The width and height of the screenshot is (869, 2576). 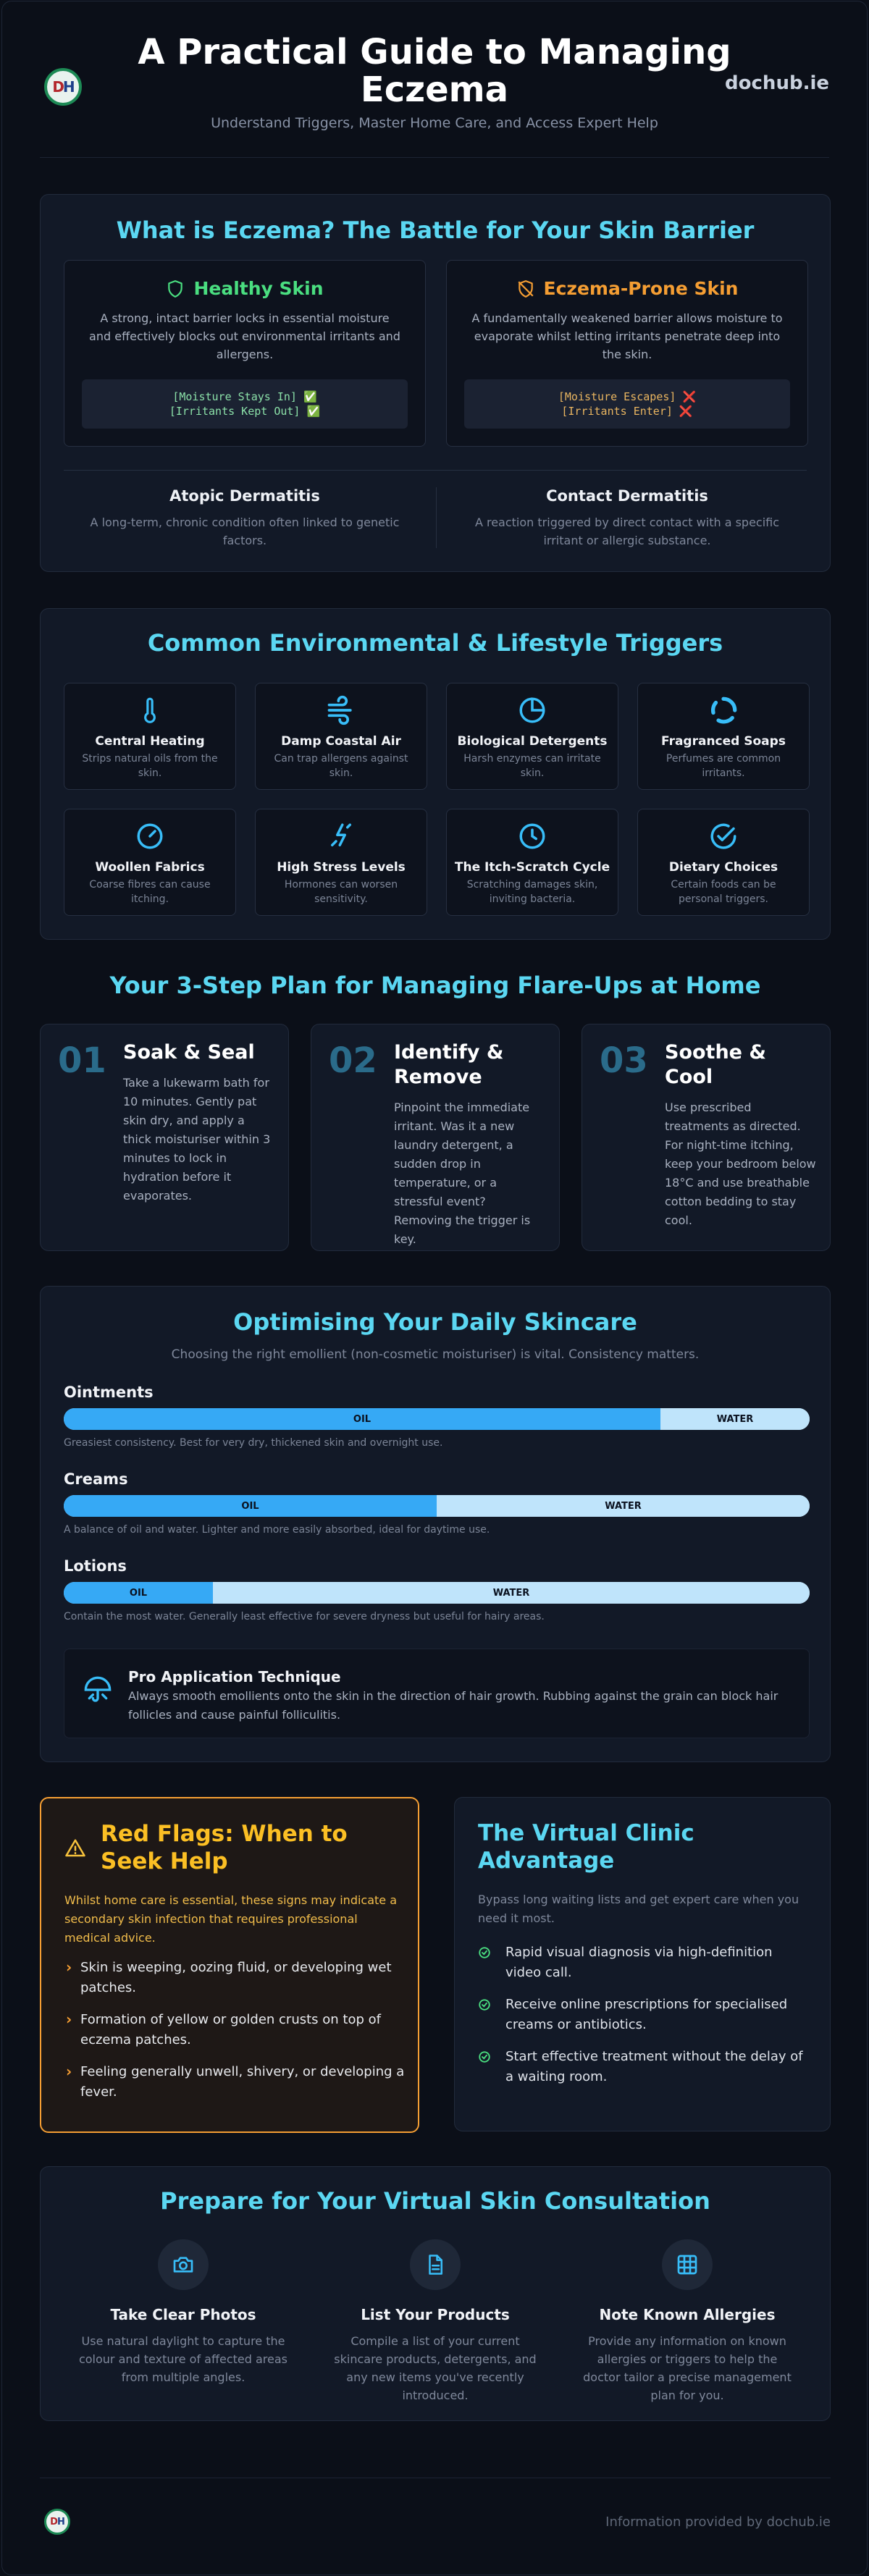 What do you see at coordinates (532, 836) in the screenshot?
I see `clock-icon` at bounding box center [532, 836].